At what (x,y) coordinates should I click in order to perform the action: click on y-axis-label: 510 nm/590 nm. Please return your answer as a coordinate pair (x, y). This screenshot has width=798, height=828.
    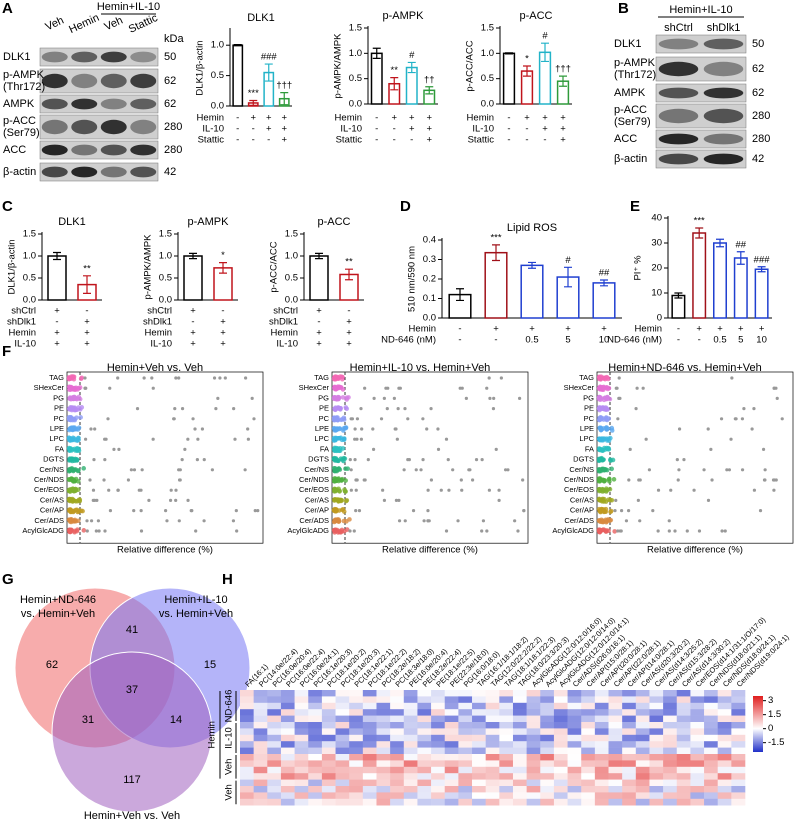
    Looking at the image, I should click on (412, 279).